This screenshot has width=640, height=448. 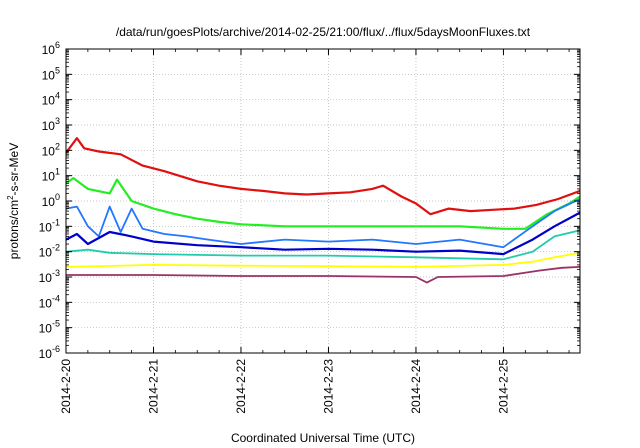 I want to click on x-tick-label: 2014-2-24, so click(x=416, y=386).